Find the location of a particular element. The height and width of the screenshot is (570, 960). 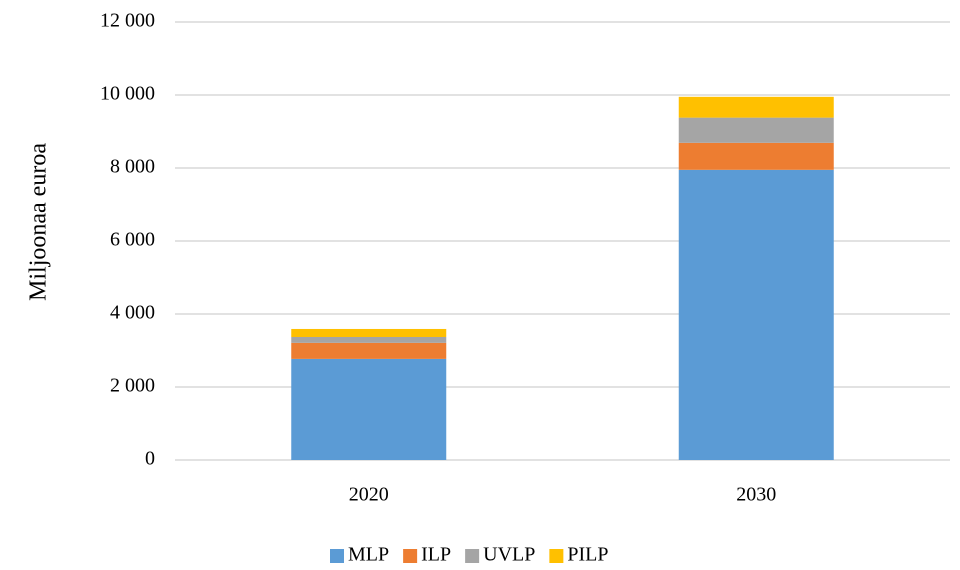

y-tick-label: 4 000 is located at coordinates (132, 313).